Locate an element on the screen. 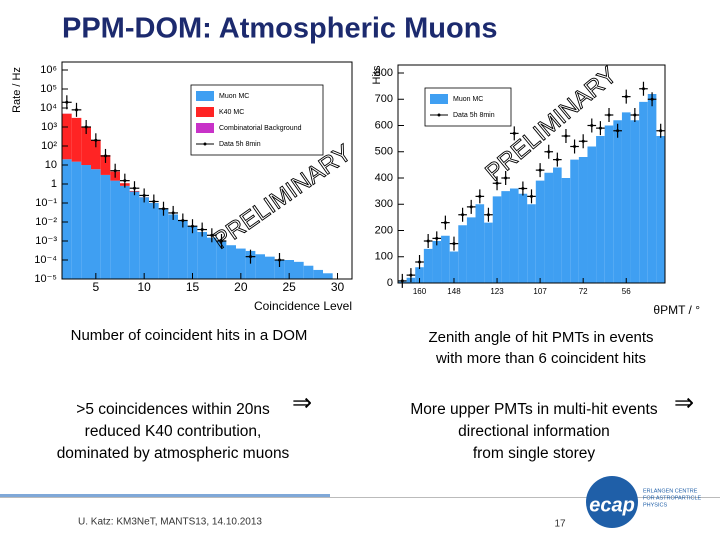  watermark: PRELIMINARY is located at coordinates (282, 196).